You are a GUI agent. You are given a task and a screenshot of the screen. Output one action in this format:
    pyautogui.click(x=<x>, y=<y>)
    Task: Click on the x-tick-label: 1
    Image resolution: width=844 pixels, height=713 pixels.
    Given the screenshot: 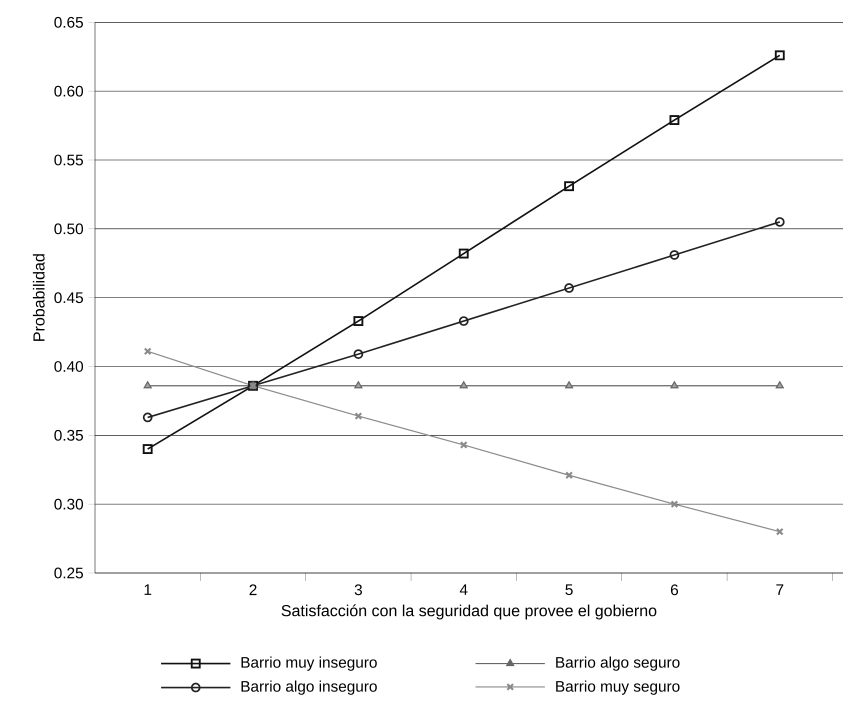 What is the action you would take?
    pyautogui.click(x=148, y=589)
    